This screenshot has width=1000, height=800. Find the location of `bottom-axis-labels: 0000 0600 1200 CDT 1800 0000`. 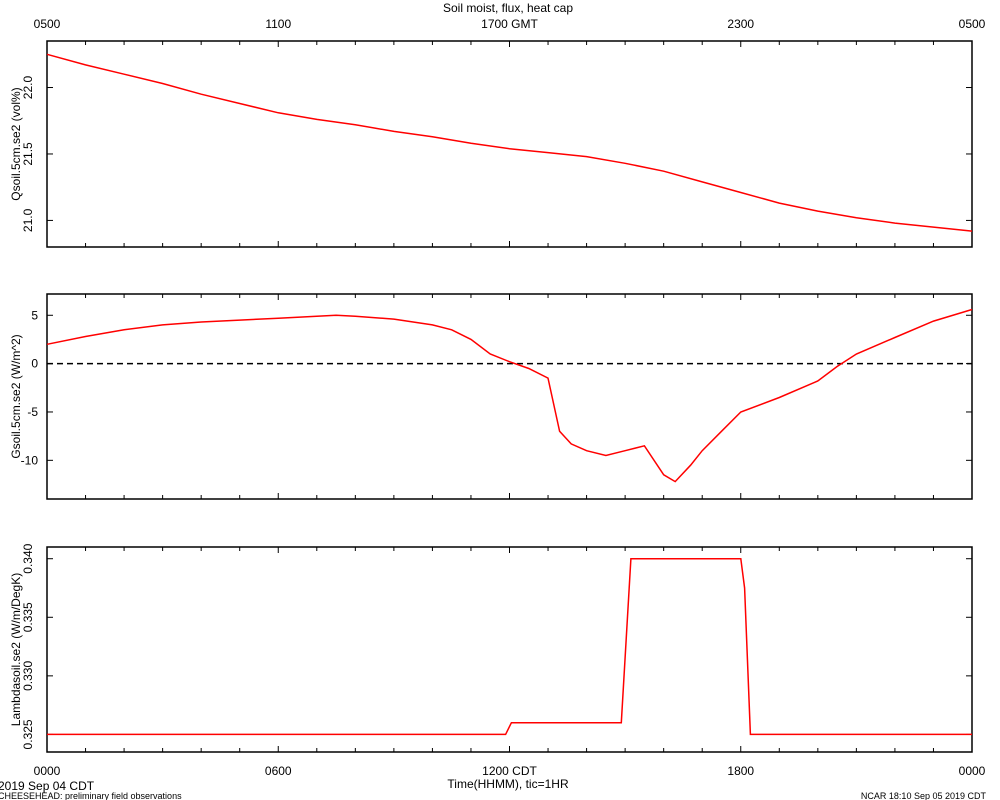

bottom-axis-labels: 0000 0600 1200 CDT 1800 0000 is located at coordinates (510, 771).